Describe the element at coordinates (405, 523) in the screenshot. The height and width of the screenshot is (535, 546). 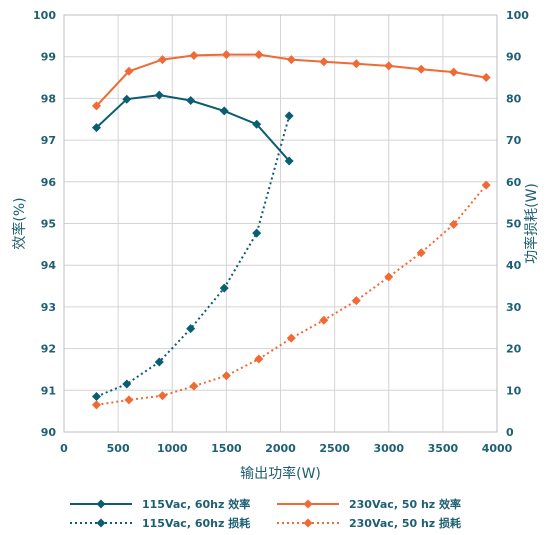
I see `legend-label: 230Vac, 50 hz 损耗` at that location.